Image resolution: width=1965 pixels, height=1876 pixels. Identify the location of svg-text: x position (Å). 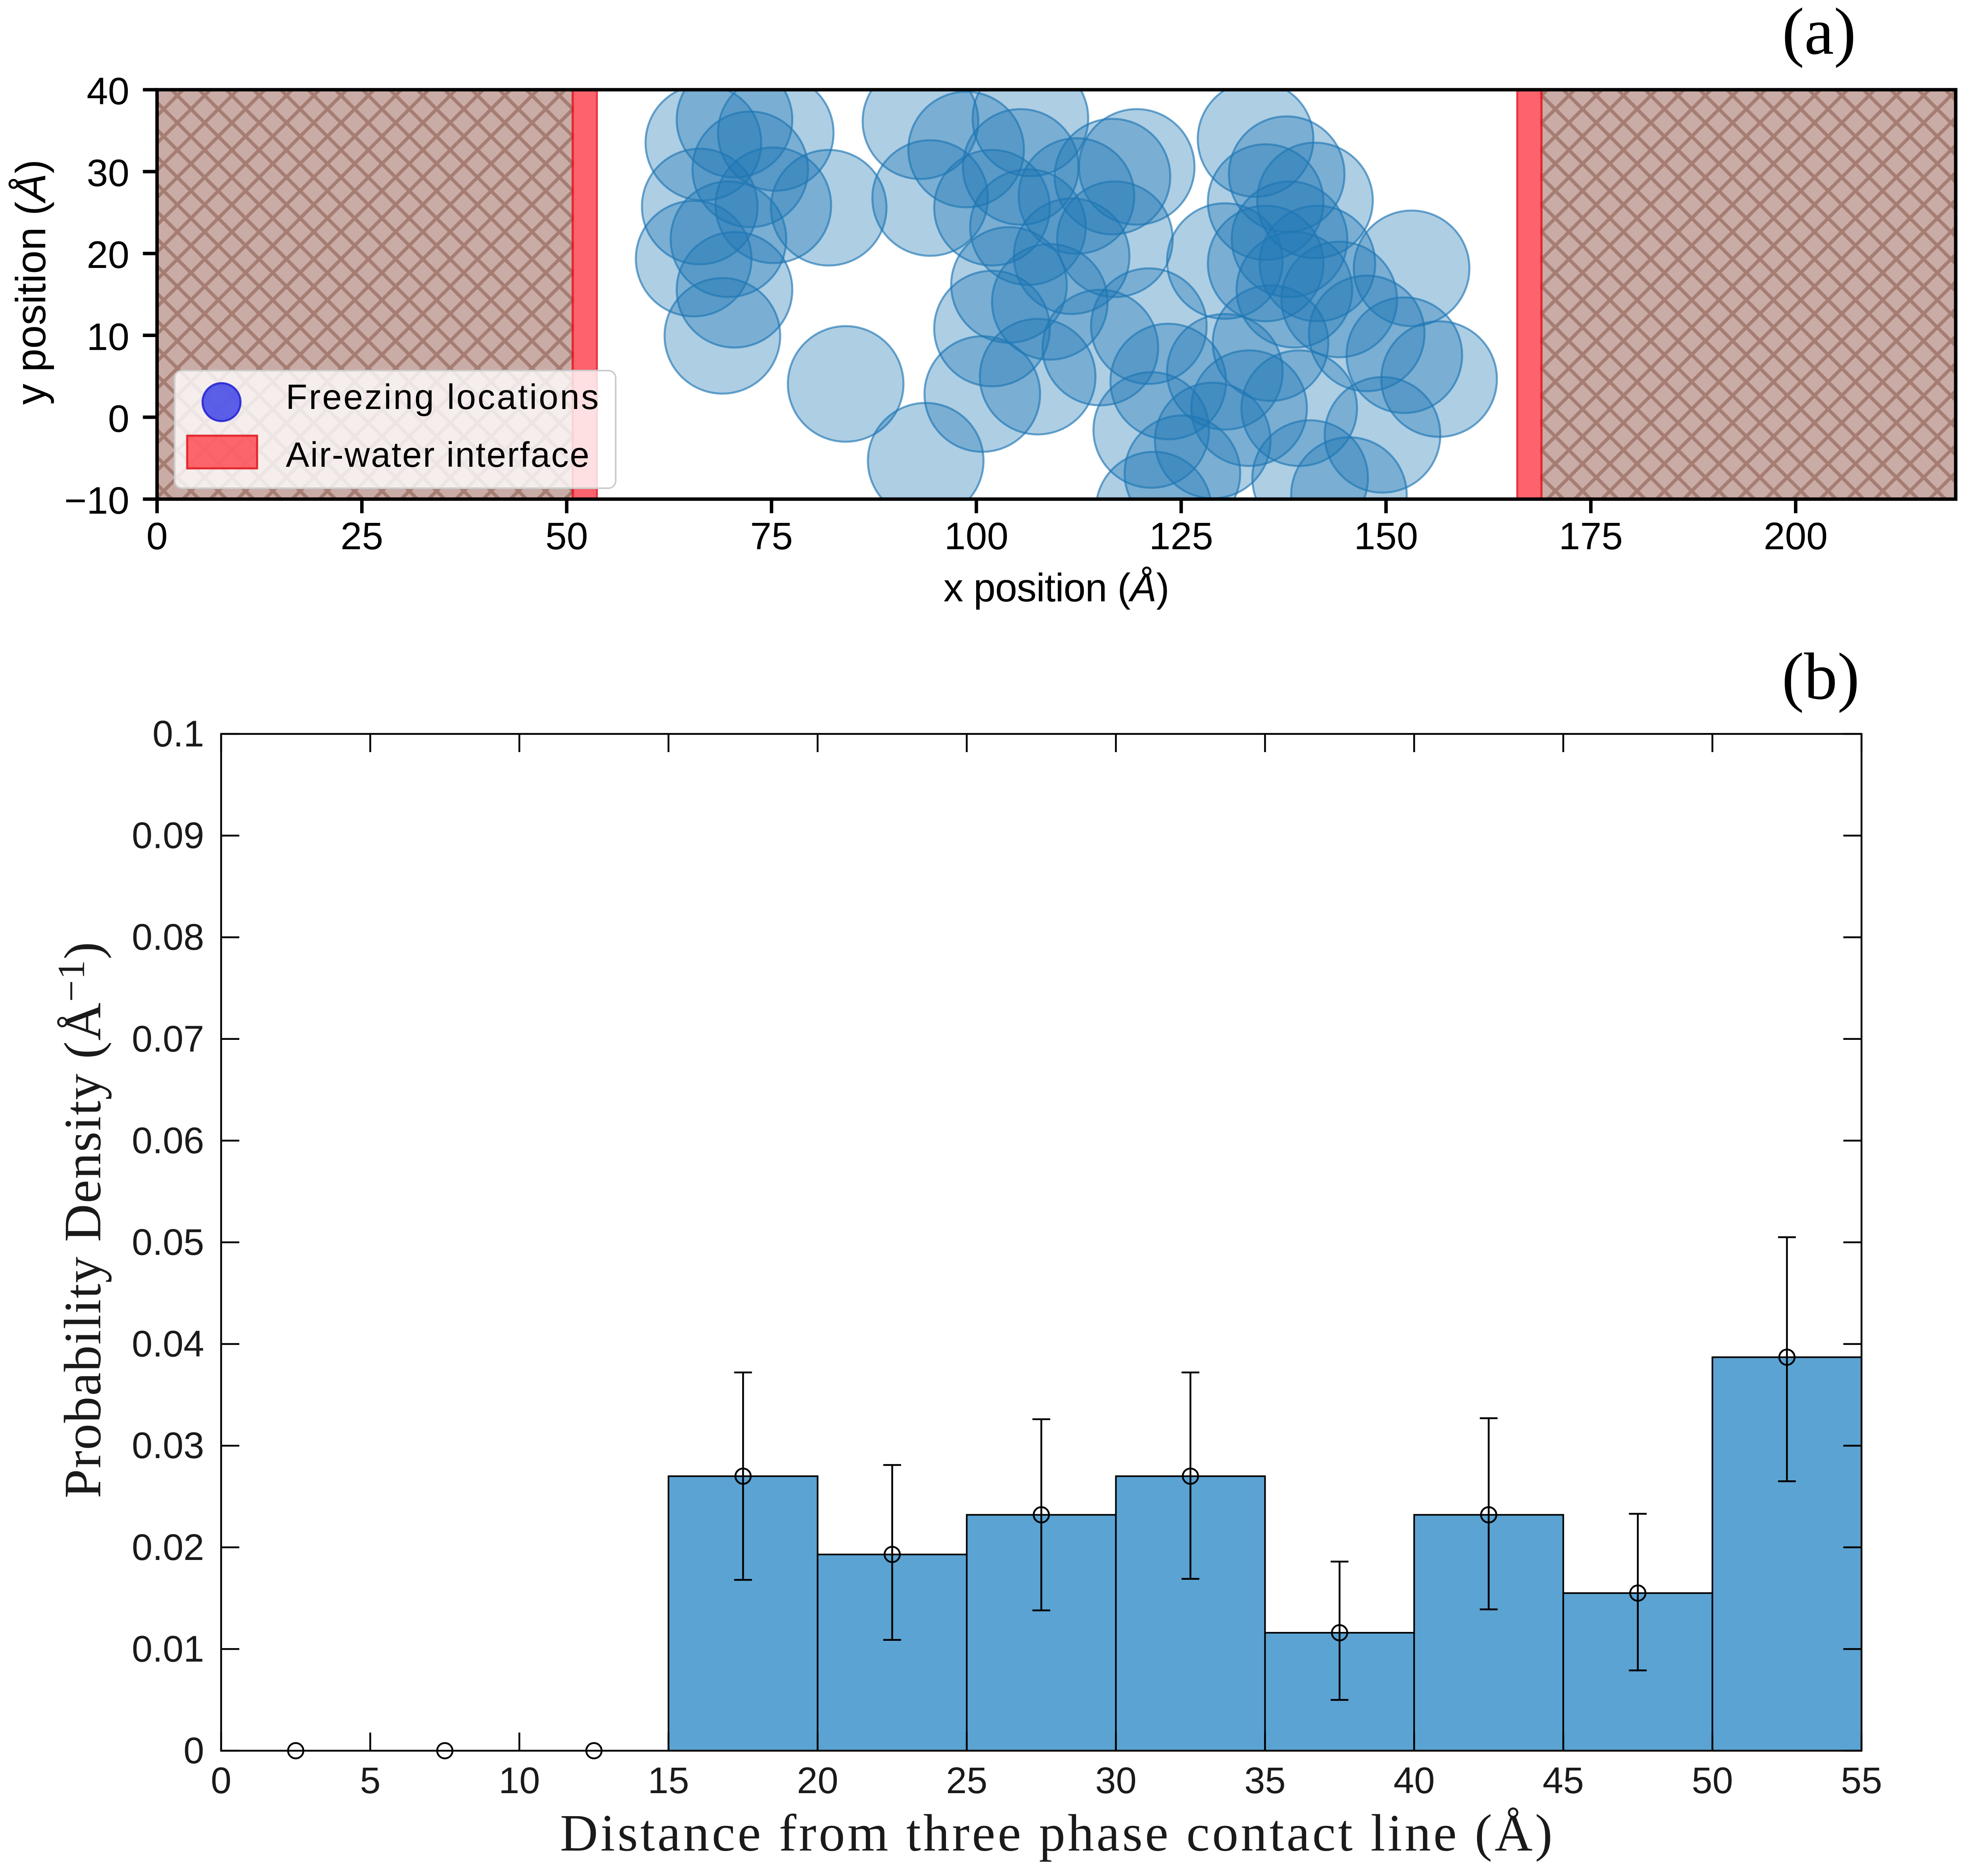
(1056, 587).